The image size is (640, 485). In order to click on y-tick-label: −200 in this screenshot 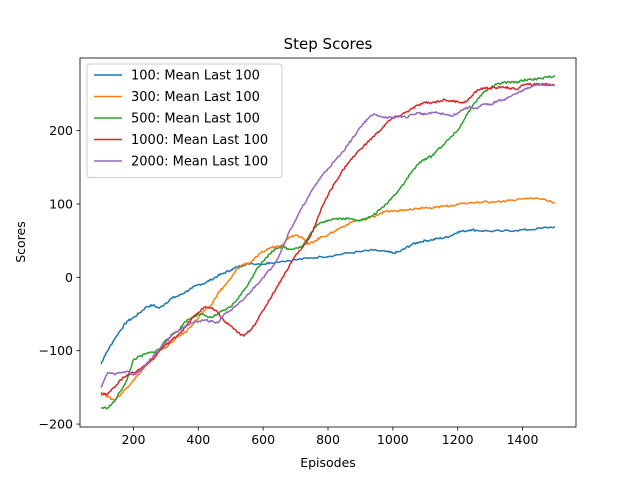, I will do `click(56, 424)`.